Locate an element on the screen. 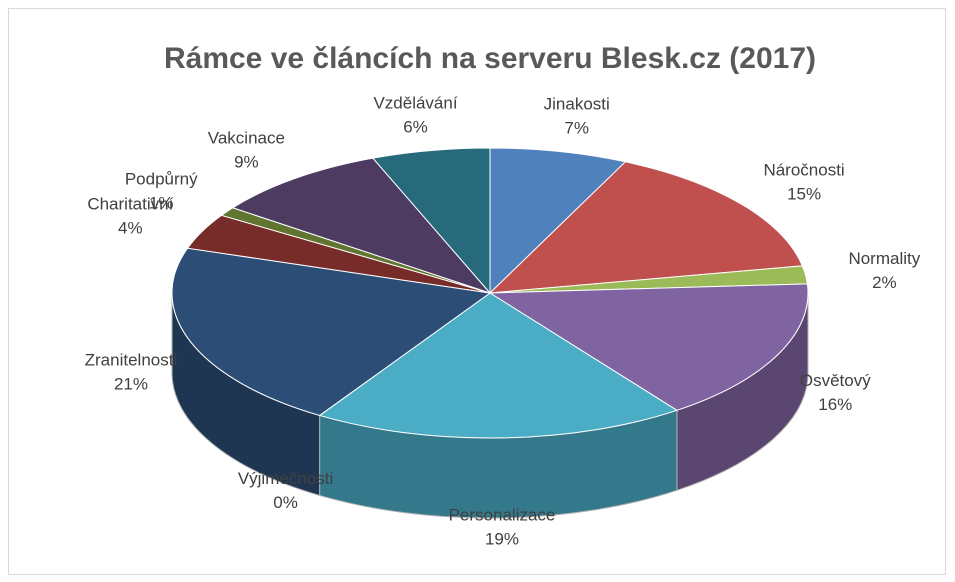  slice-value-label: 7% is located at coordinates (576, 128).